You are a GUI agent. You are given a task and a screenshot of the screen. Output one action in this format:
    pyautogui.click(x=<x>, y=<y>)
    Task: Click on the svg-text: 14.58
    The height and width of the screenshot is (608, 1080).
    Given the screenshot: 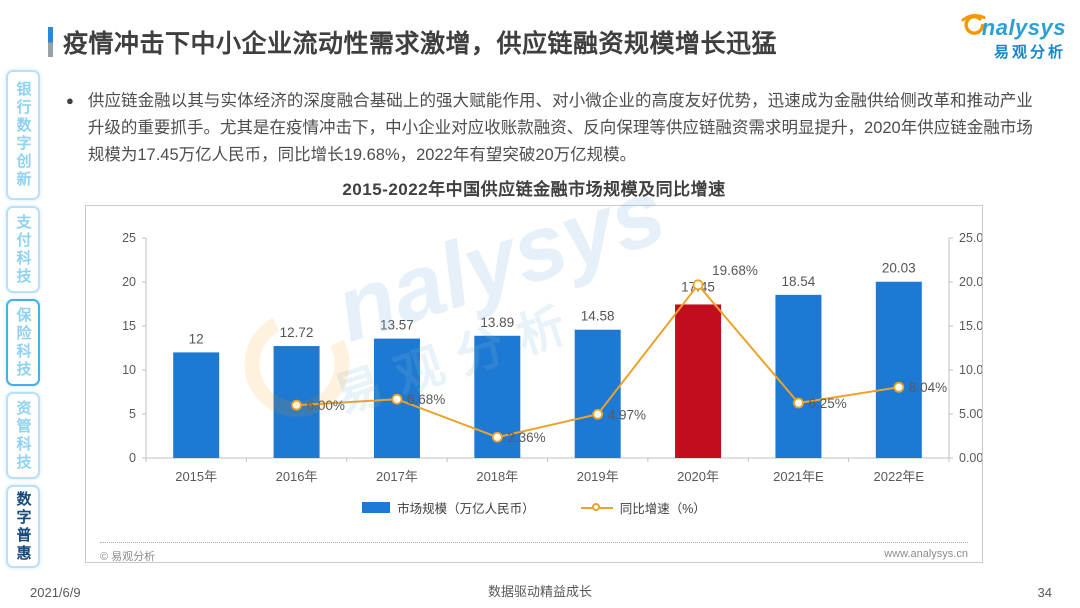 What is the action you would take?
    pyautogui.click(x=598, y=316)
    